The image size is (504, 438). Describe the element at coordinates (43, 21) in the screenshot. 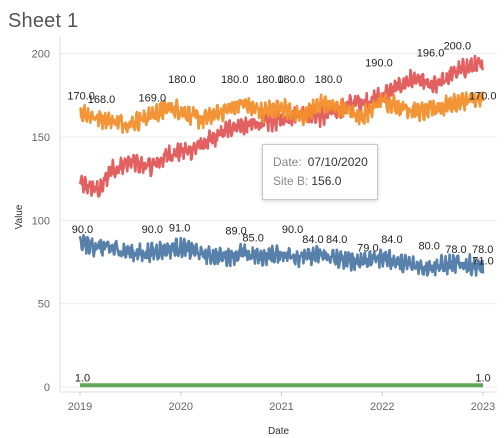

I see `sheet-title: Sheet 1` at that location.